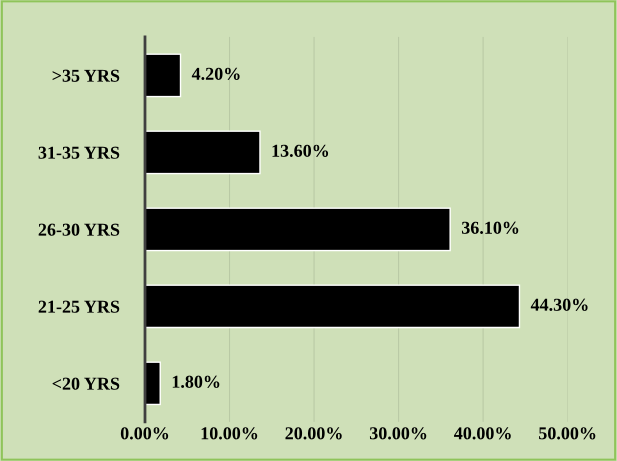  Describe the element at coordinates (230, 433) in the screenshot. I see `x-tick-label: 10.00%` at that location.